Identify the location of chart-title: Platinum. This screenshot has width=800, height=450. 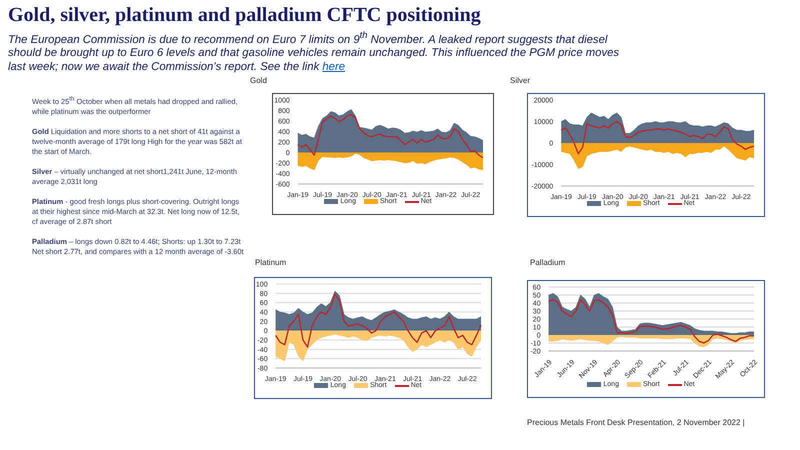
(270, 262).